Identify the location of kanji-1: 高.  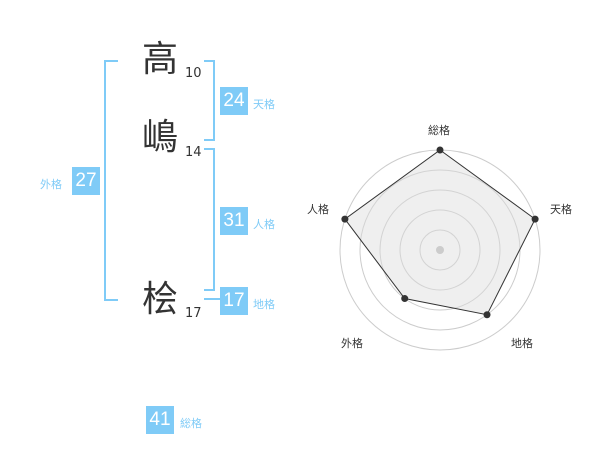
(160, 59).